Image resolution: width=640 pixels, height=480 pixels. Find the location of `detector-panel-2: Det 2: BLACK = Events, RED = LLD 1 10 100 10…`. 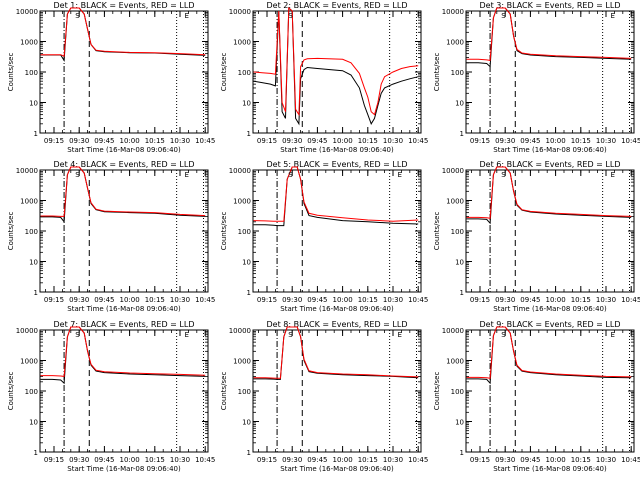

detector-panel-2: Det 2: BLACK = Events, RED = LLD 1 10 100 10… is located at coordinates (324, 77).